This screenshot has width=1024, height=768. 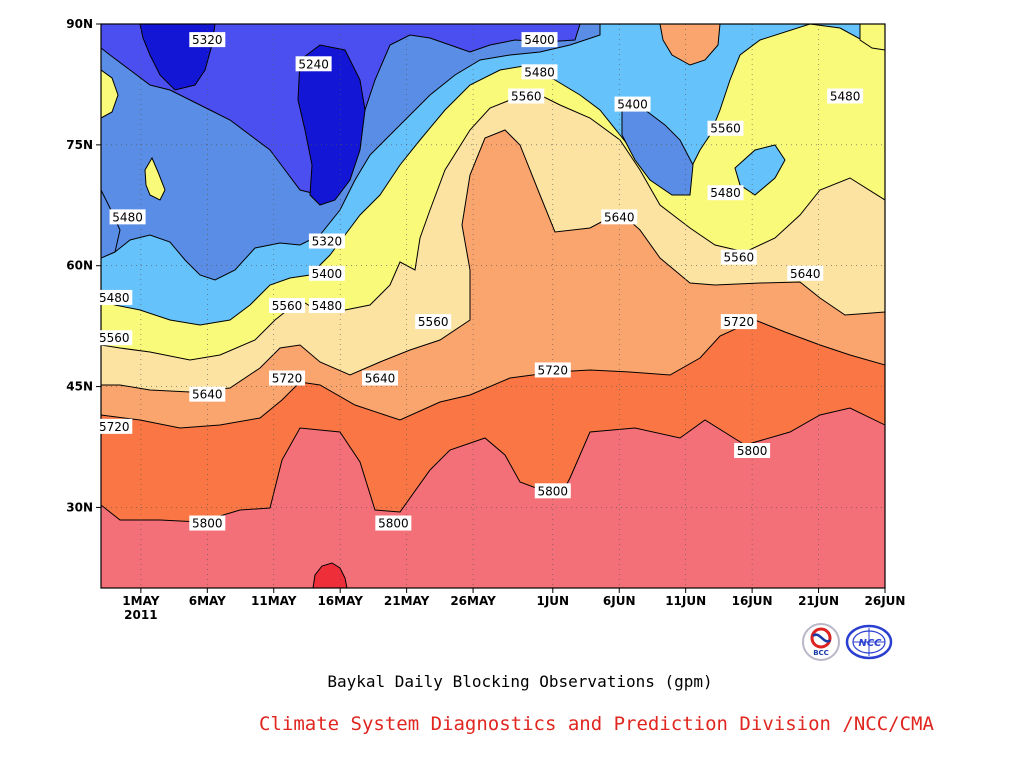 What do you see at coordinates (870, 643) in the screenshot?
I see `svg-text: NCC` at bounding box center [870, 643].